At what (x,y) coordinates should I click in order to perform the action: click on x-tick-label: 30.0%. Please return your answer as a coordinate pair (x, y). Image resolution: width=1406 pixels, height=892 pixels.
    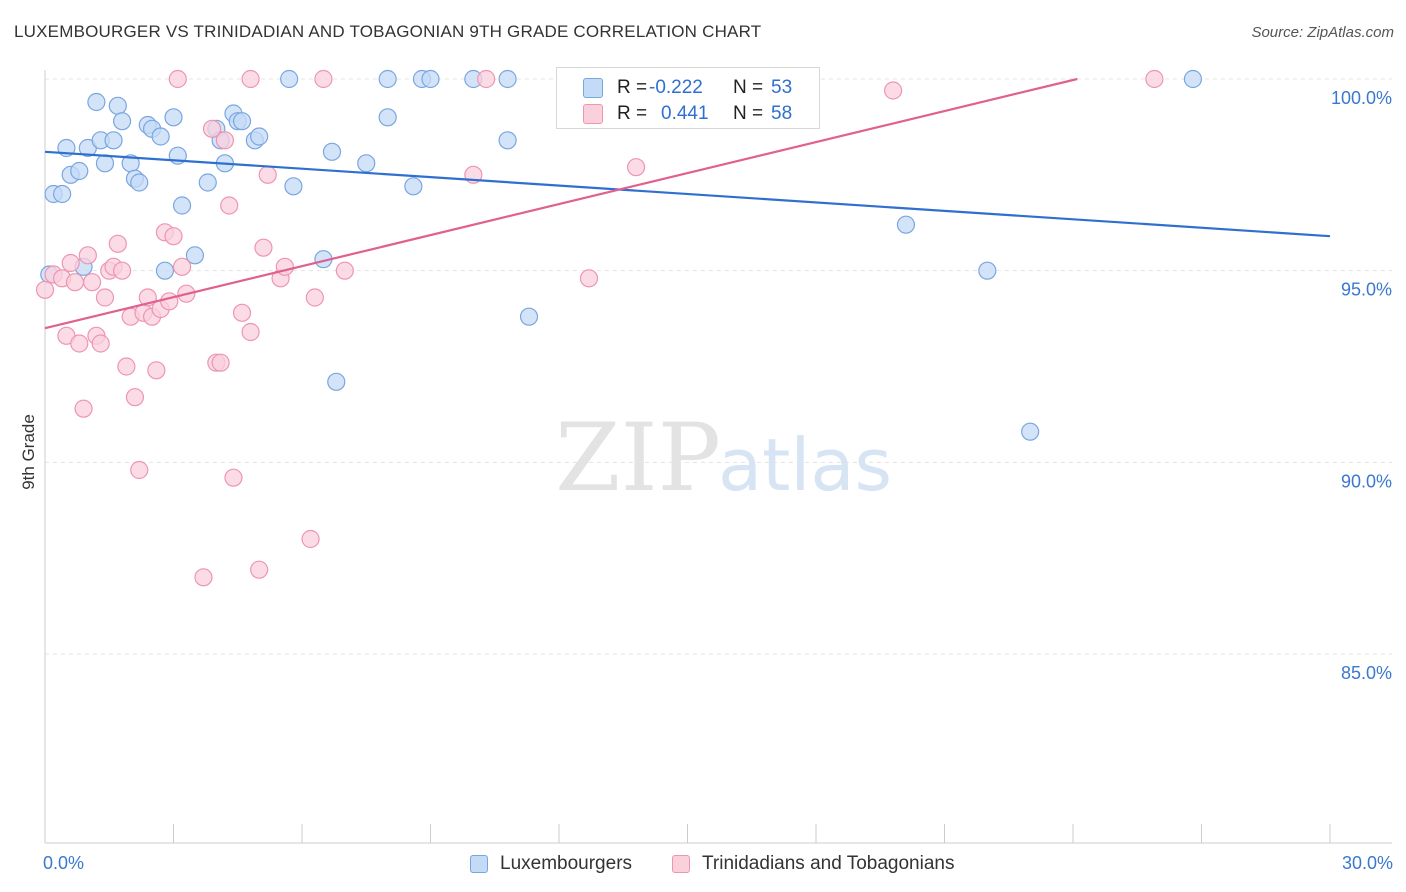
    Looking at the image, I should click on (1367, 863).